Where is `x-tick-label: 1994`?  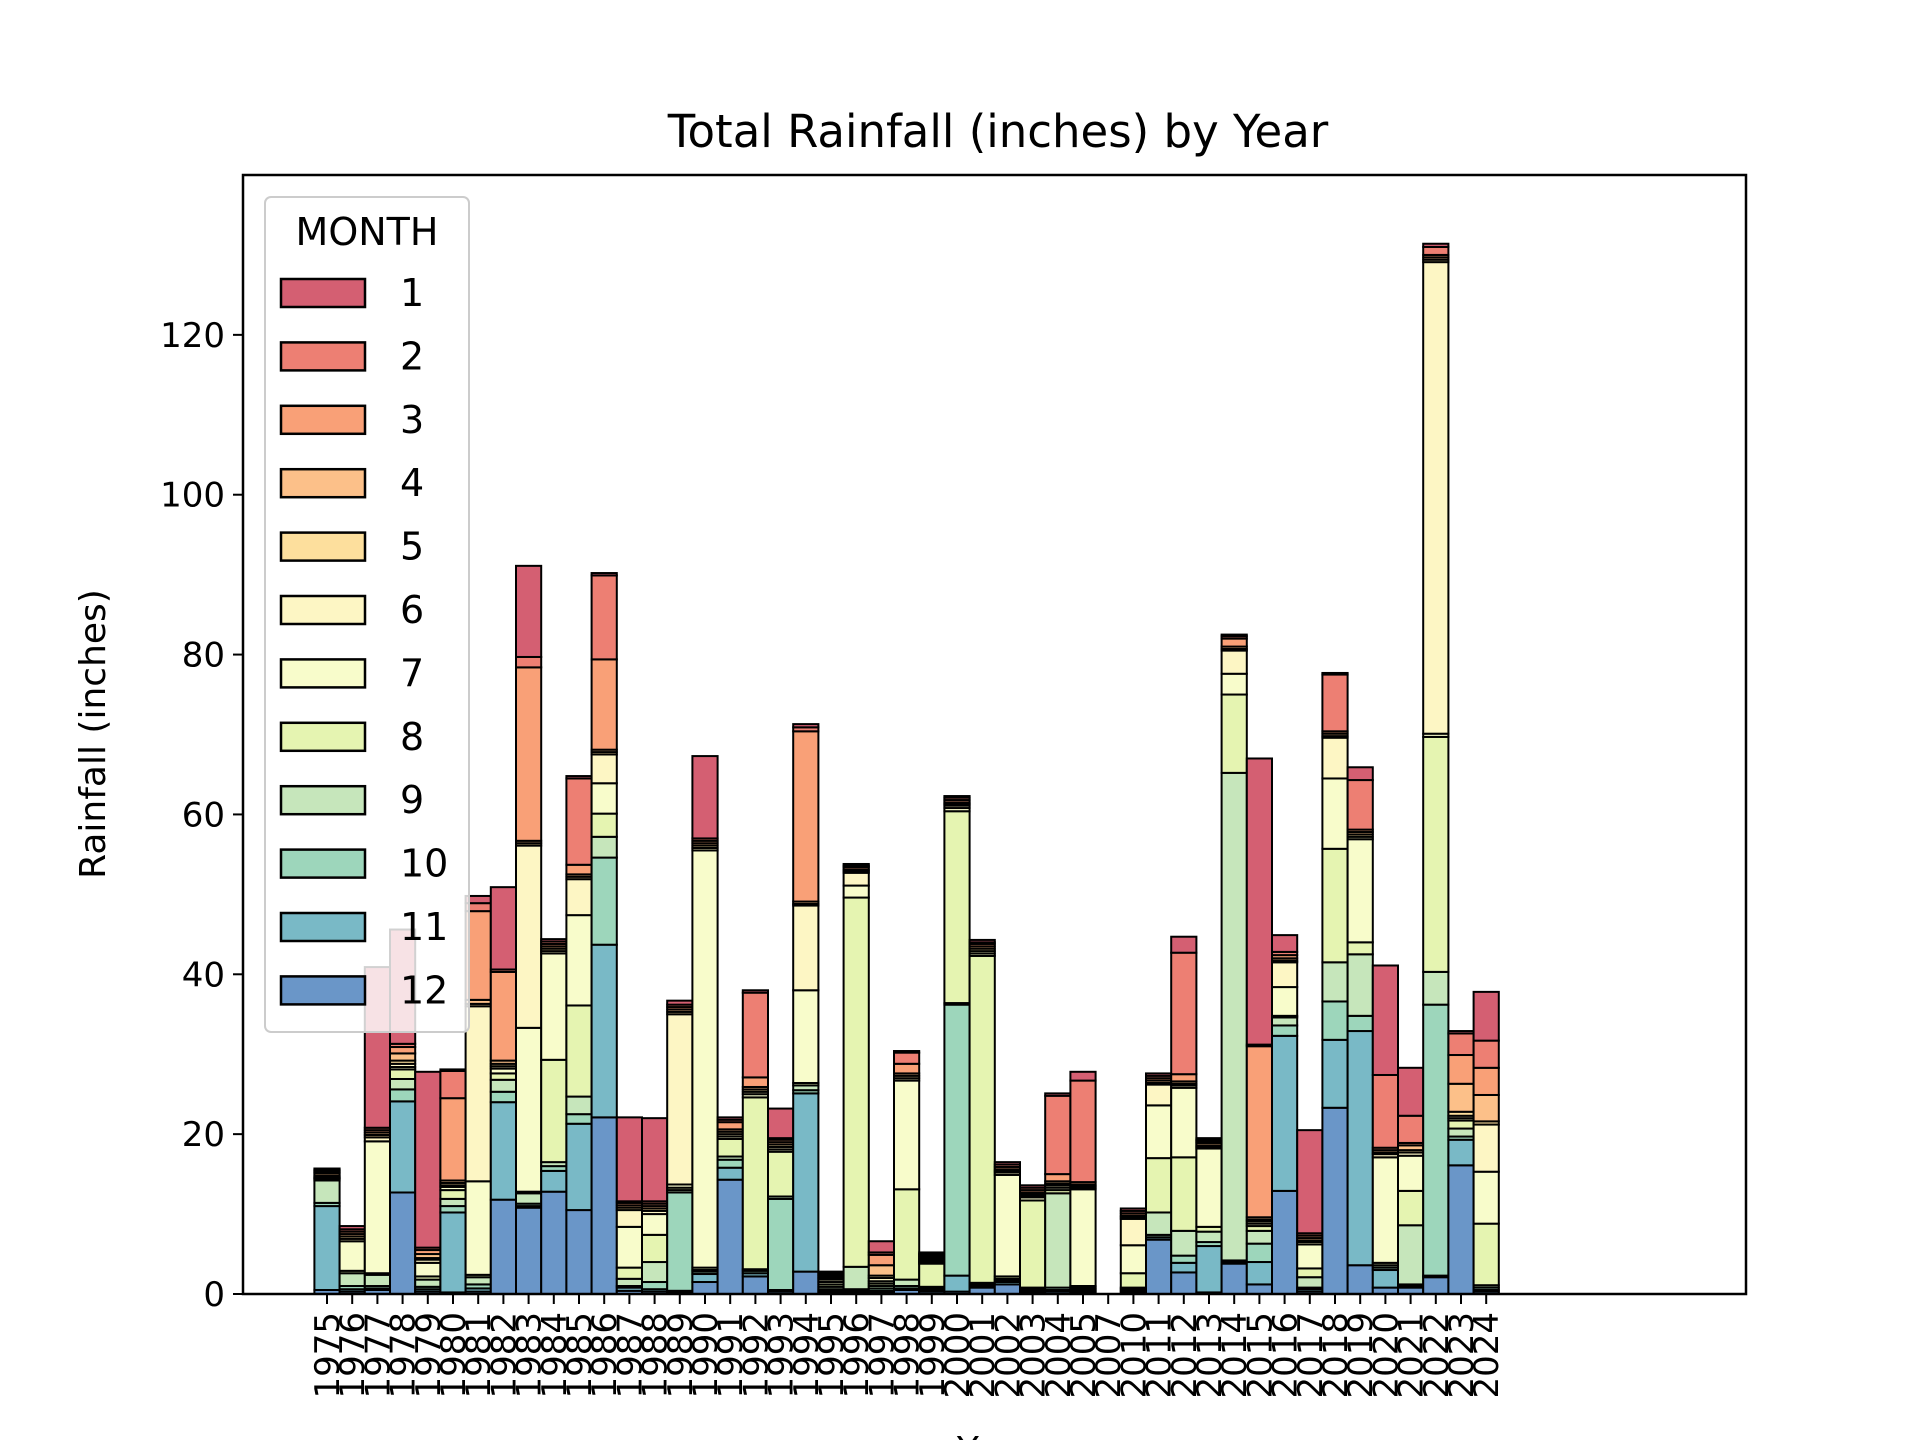
x-tick-label: 1994 is located at coordinates (807, 1355).